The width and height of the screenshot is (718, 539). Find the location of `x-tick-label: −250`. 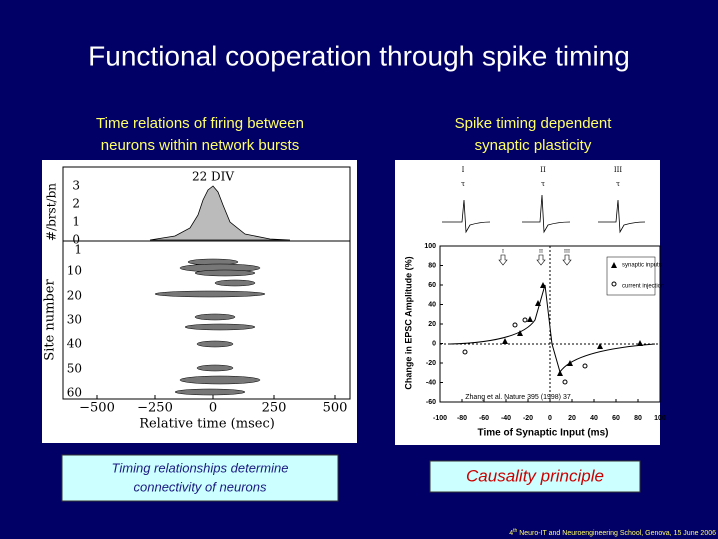

x-tick-label: −250 is located at coordinates (155, 408).